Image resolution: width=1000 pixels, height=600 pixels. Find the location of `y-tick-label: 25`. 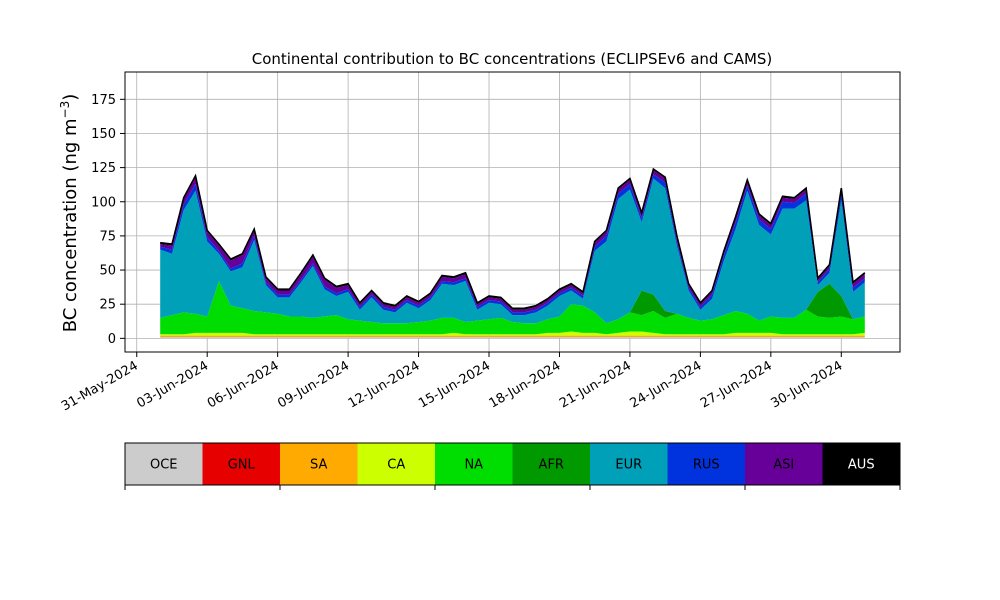

y-tick-label: 25 is located at coordinates (107, 305).